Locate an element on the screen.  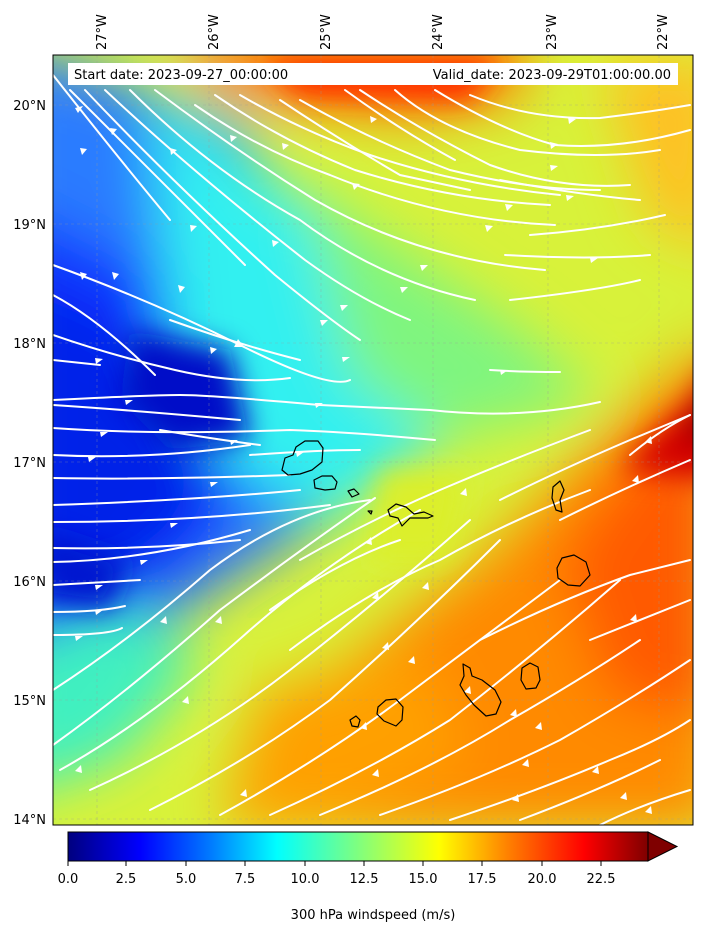
colorbar-tick-label: 17.5 is located at coordinates (482, 879).